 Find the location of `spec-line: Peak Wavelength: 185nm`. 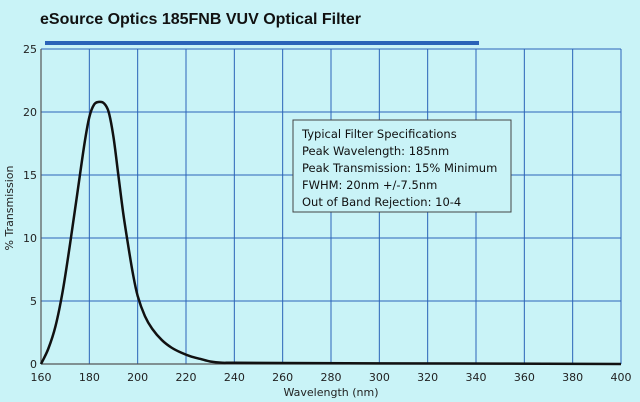

spec-line: Peak Wavelength: 185nm is located at coordinates (375, 151).